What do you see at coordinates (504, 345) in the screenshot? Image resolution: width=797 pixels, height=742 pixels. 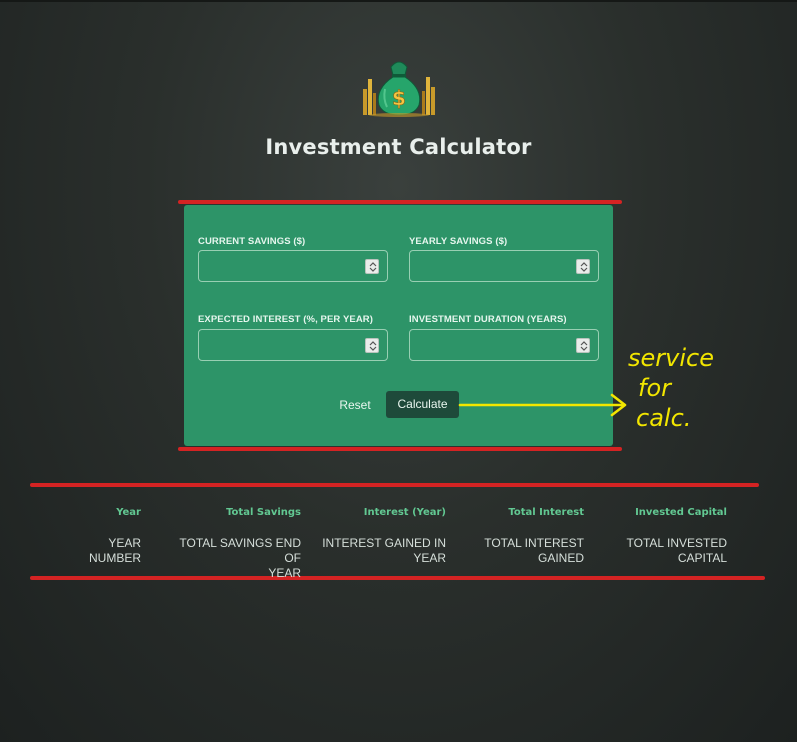 I see `investment-duration-input` at bounding box center [504, 345].